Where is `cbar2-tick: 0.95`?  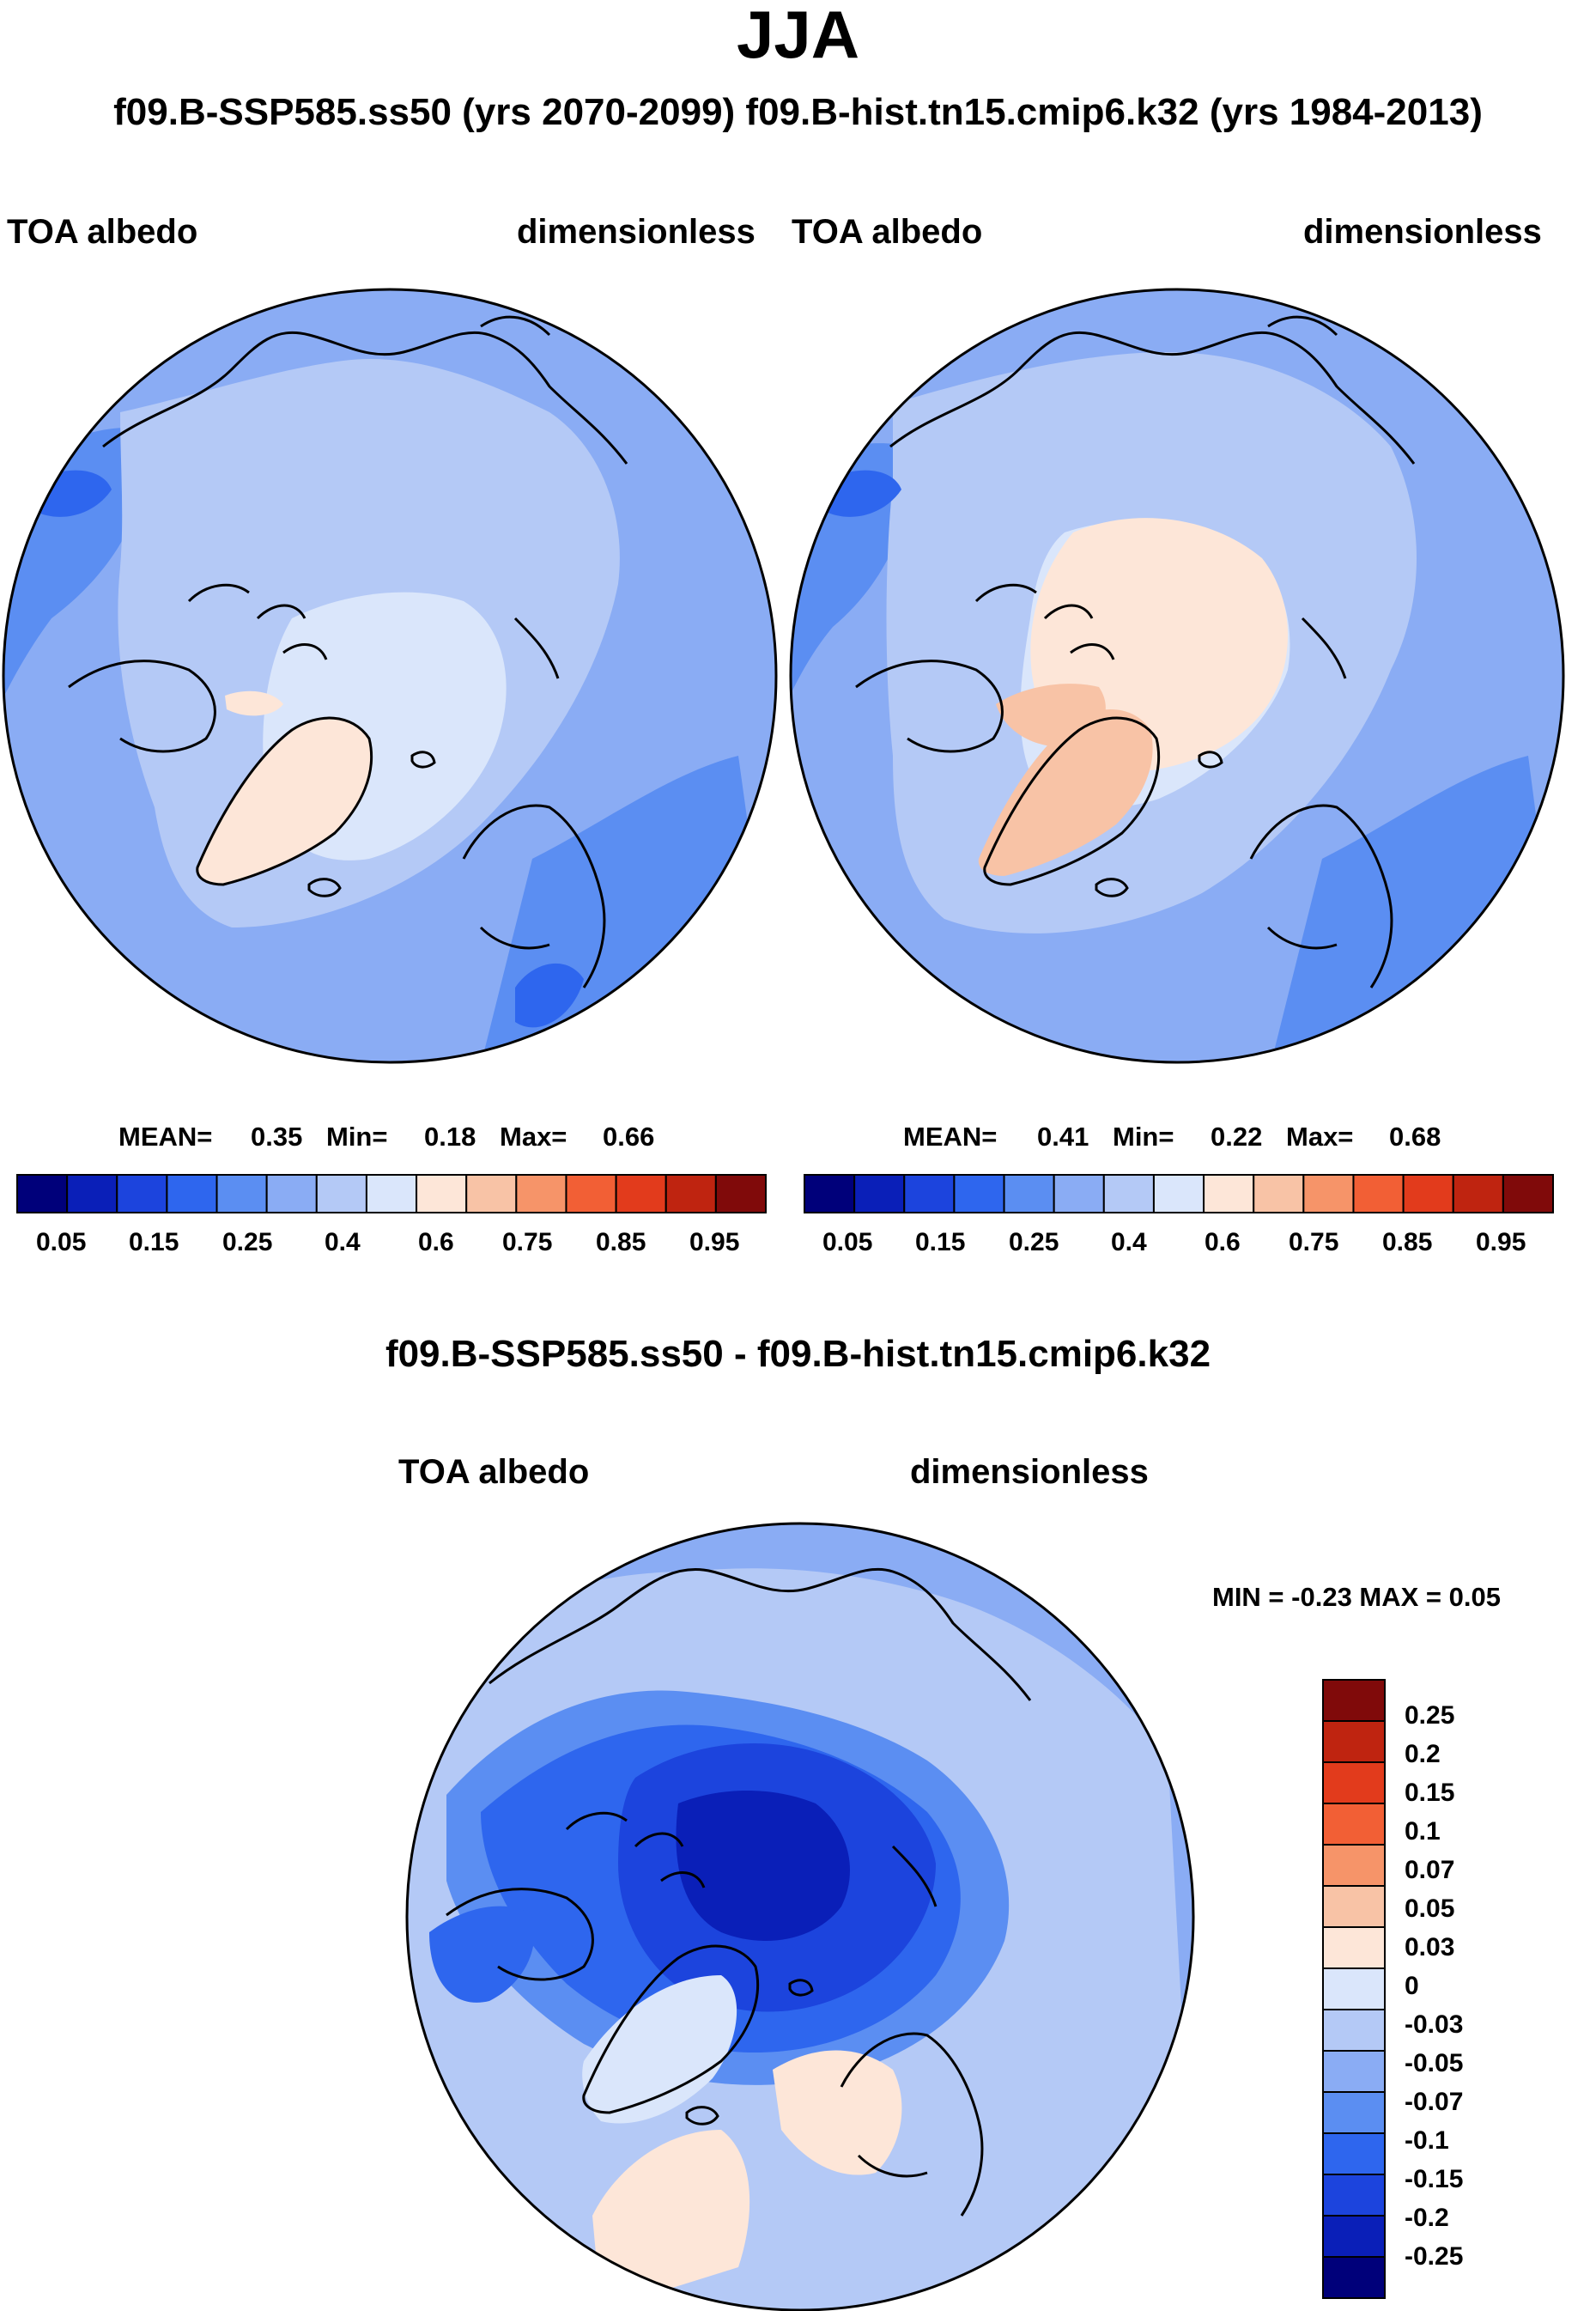 cbar2-tick: 0.95 is located at coordinates (1501, 1242).